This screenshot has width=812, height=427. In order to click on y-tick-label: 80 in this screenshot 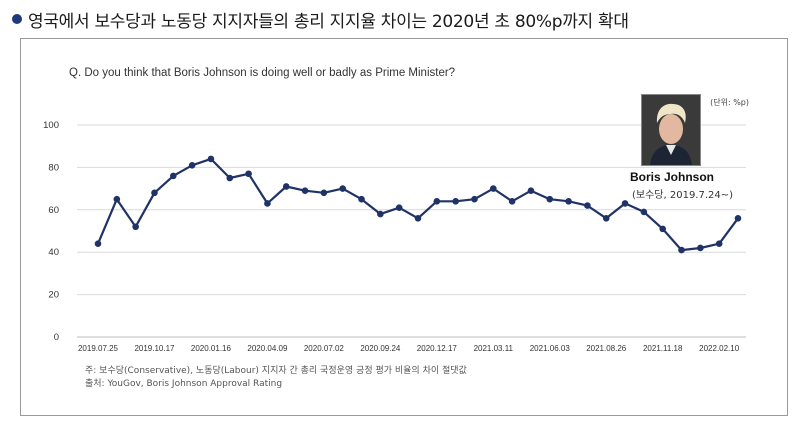, I will do `click(53, 167)`.